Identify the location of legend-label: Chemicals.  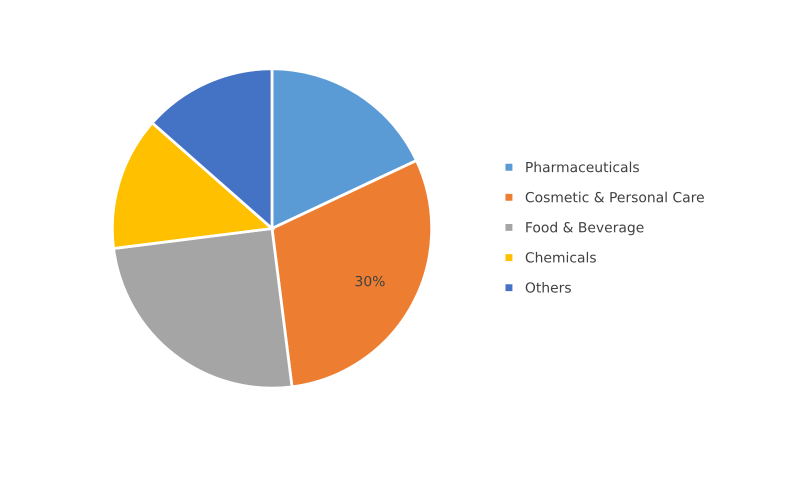
(561, 257).